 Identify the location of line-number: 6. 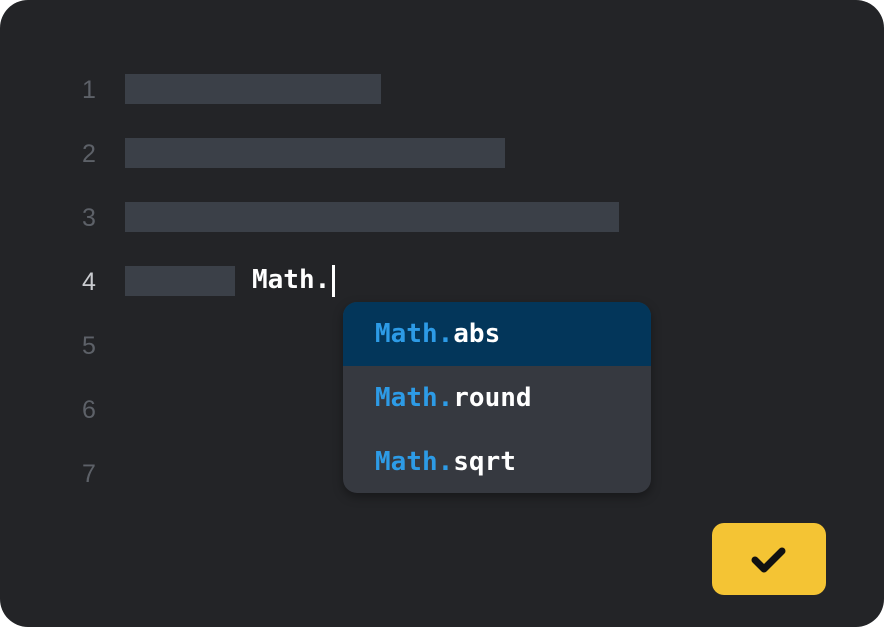
(89, 410).